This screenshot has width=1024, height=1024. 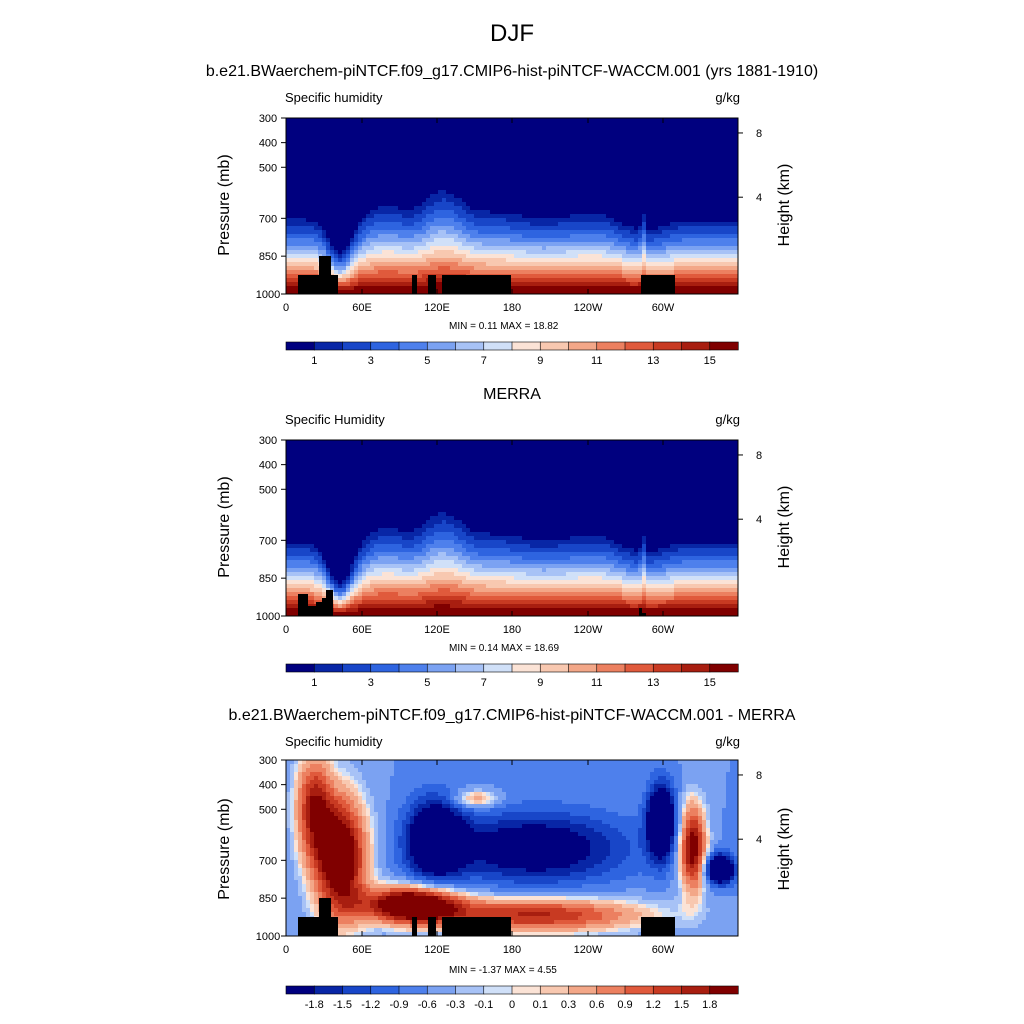 What do you see at coordinates (334, 741) in the screenshot?
I see `panel3-variable-label: Specific humidity` at bounding box center [334, 741].